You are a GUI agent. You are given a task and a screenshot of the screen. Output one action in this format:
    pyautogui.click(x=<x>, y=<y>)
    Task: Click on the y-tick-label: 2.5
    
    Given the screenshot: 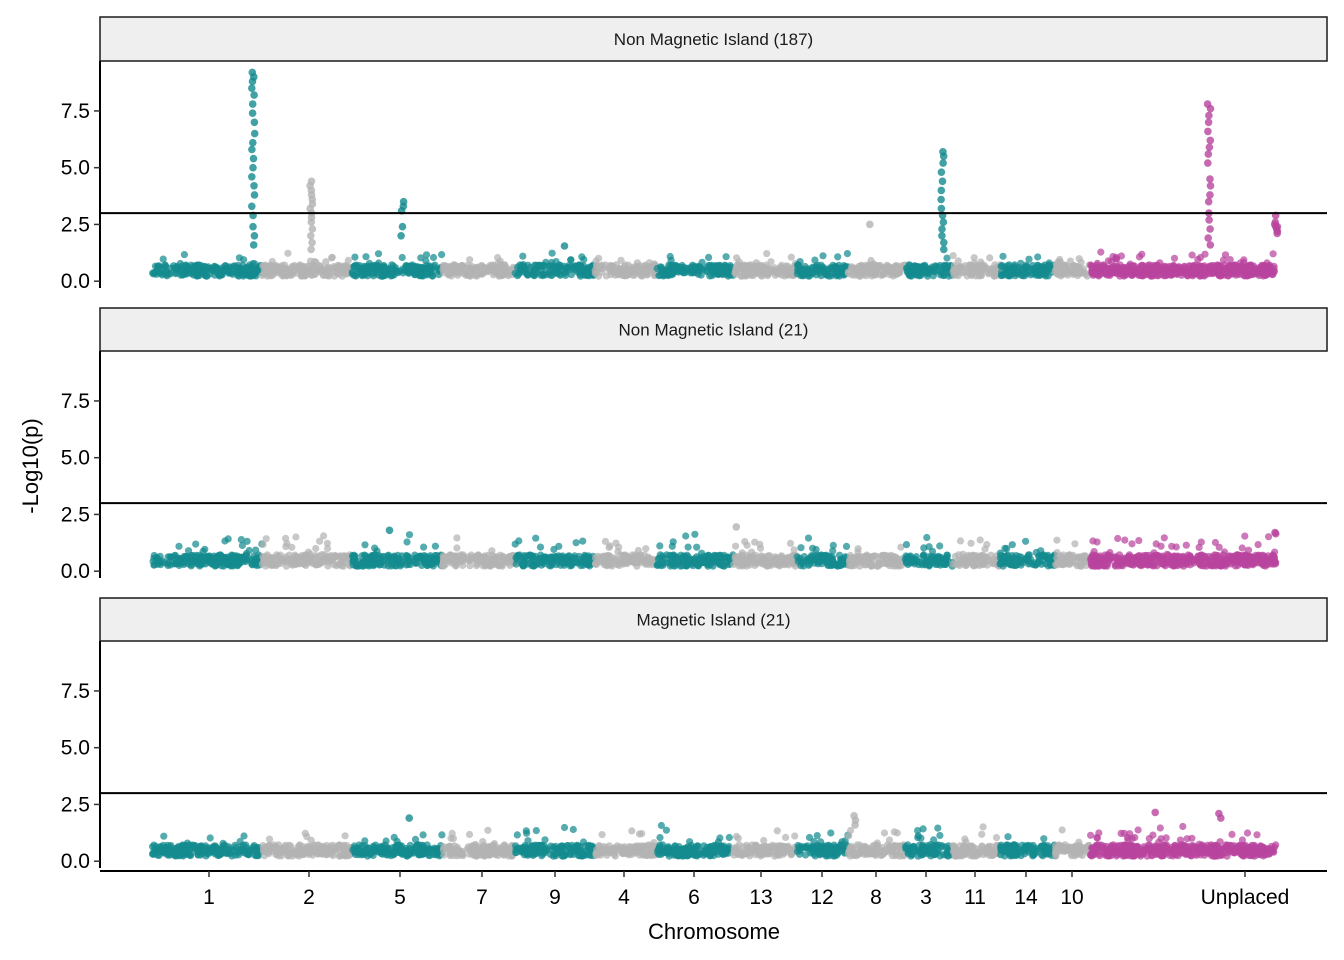 What is the action you would take?
    pyautogui.click(x=75, y=224)
    